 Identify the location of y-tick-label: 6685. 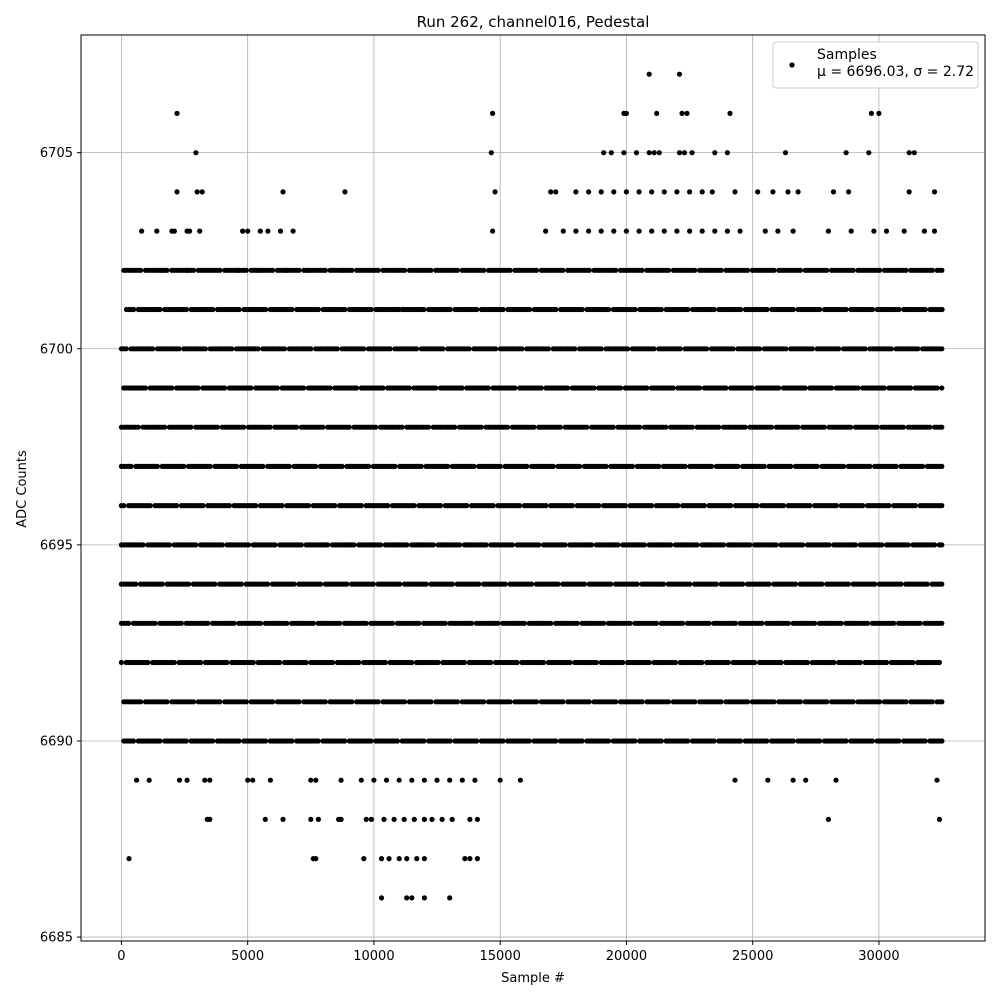
(56, 938).